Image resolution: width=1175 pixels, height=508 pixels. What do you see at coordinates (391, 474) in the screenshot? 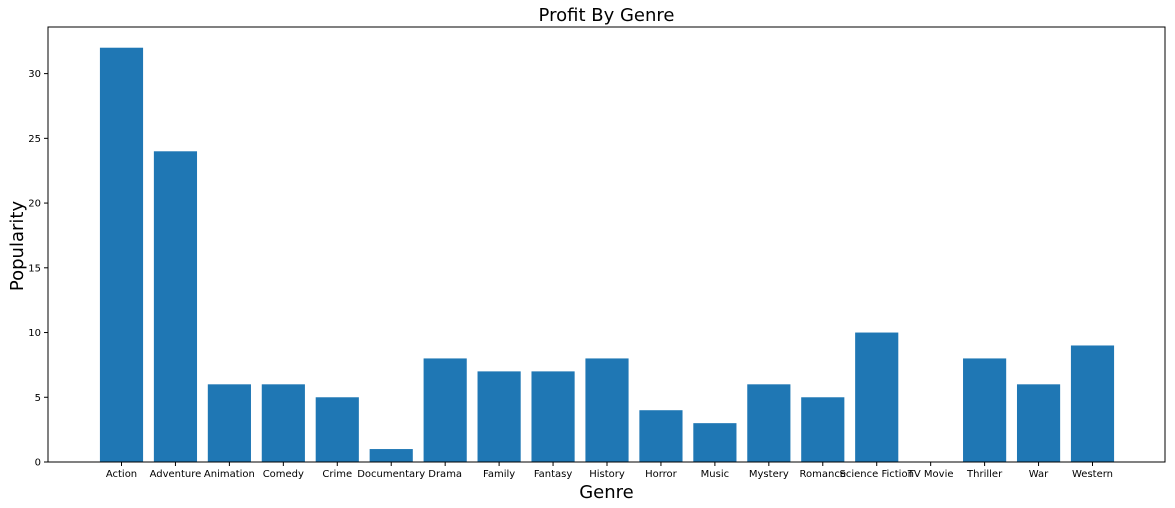
I see `x-tick-label: Documentary` at bounding box center [391, 474].